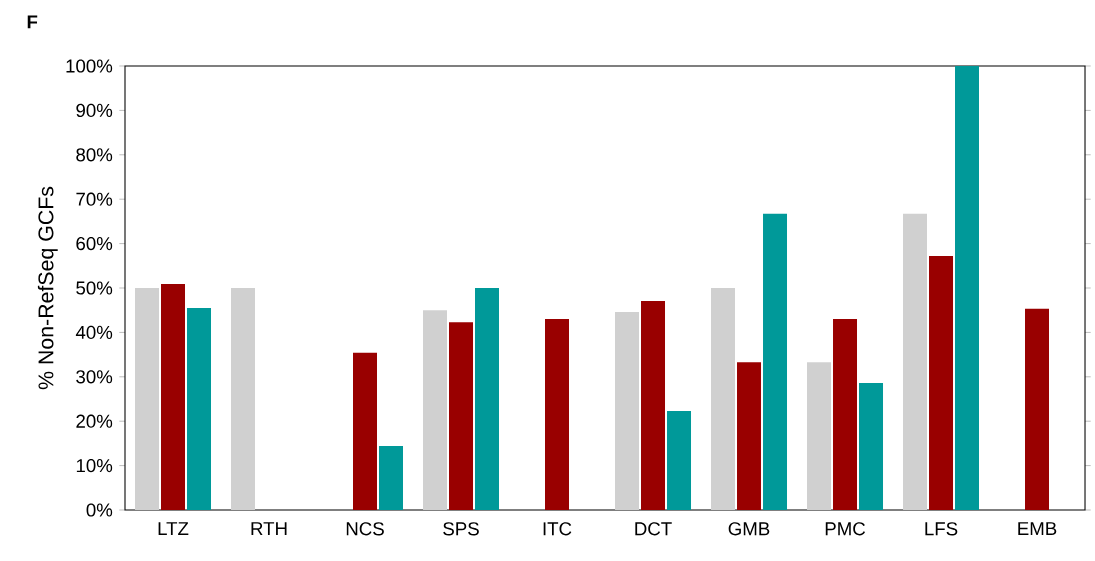 Image resolution: width=1095 pixels, height=561 pixels. What do you see at coordinates (365, 529) in the screenshot?
I see `x-tick-label: NCS` at bounding box center [365, 529].